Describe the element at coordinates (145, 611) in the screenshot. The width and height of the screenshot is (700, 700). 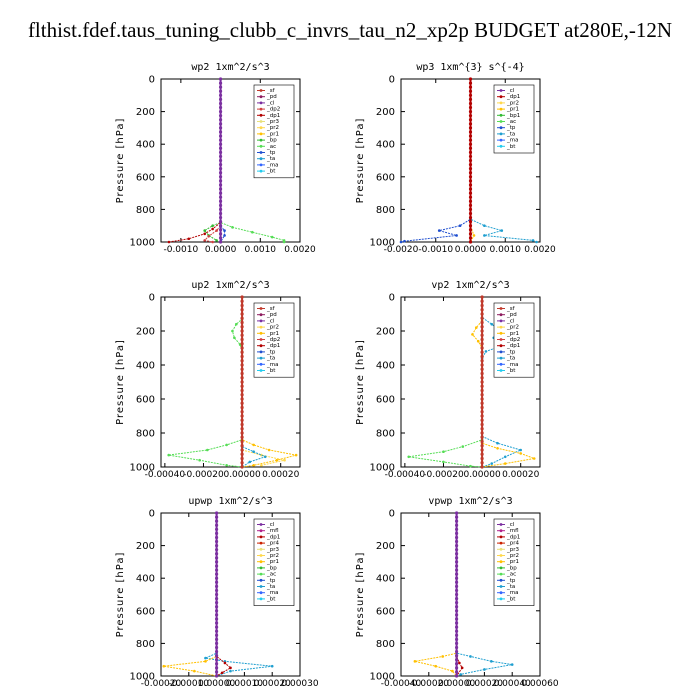
I see `y-tick-label: 600` at that location.